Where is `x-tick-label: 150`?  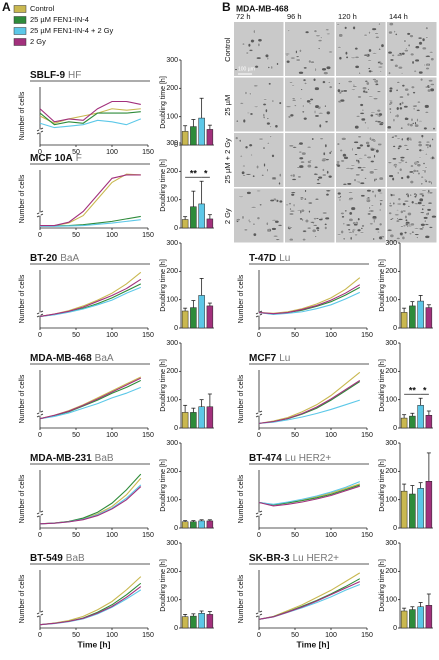
x-tick-label: 150 is located at coordinates (148, 152).